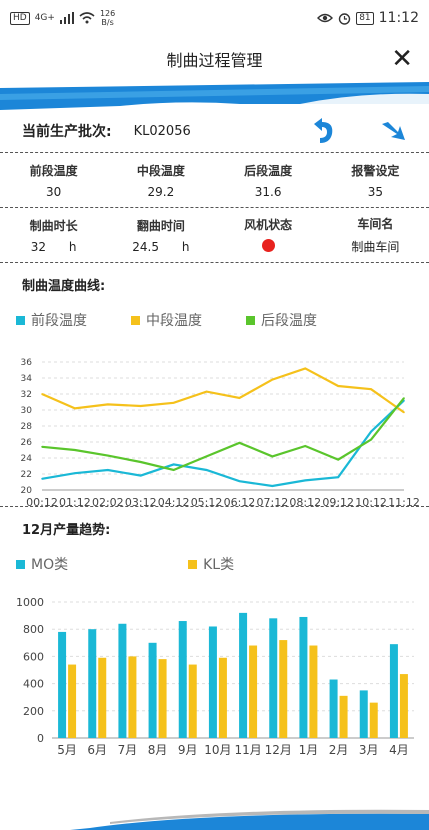  What do you see at coordinates (214, 312) in the screenshot?
I see `temp-legend: 前段温度 中段温度 后段温度` at bounding box center [214, 312].